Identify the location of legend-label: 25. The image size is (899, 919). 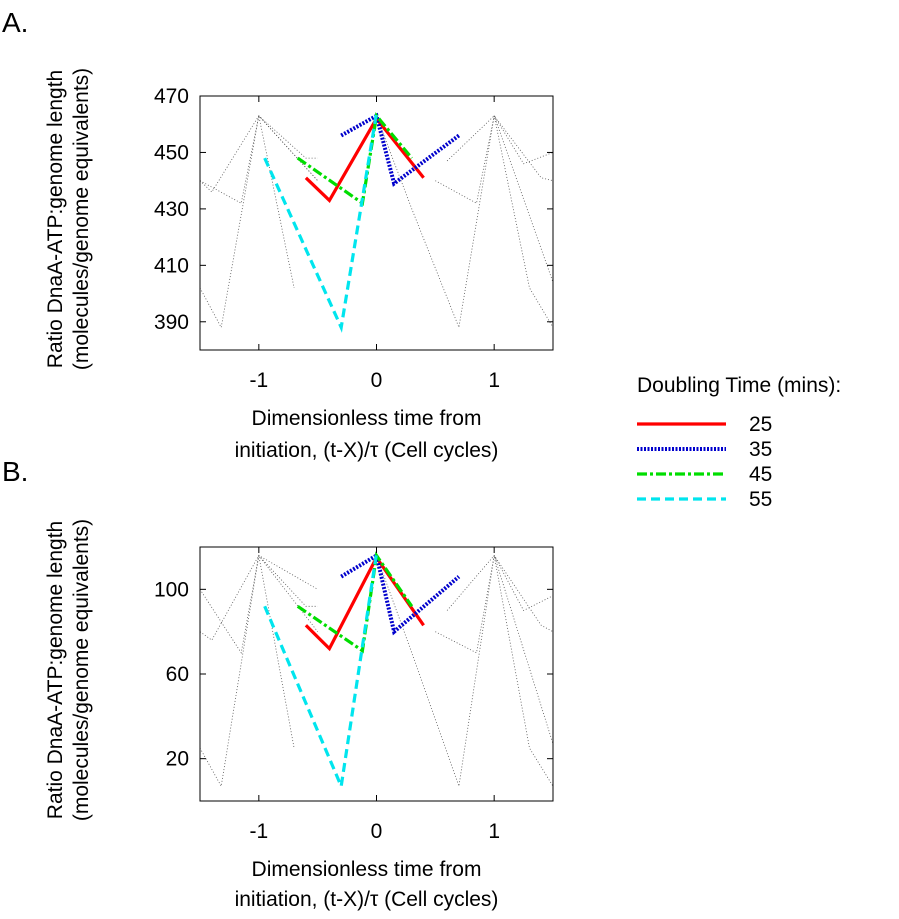
(760, 424).